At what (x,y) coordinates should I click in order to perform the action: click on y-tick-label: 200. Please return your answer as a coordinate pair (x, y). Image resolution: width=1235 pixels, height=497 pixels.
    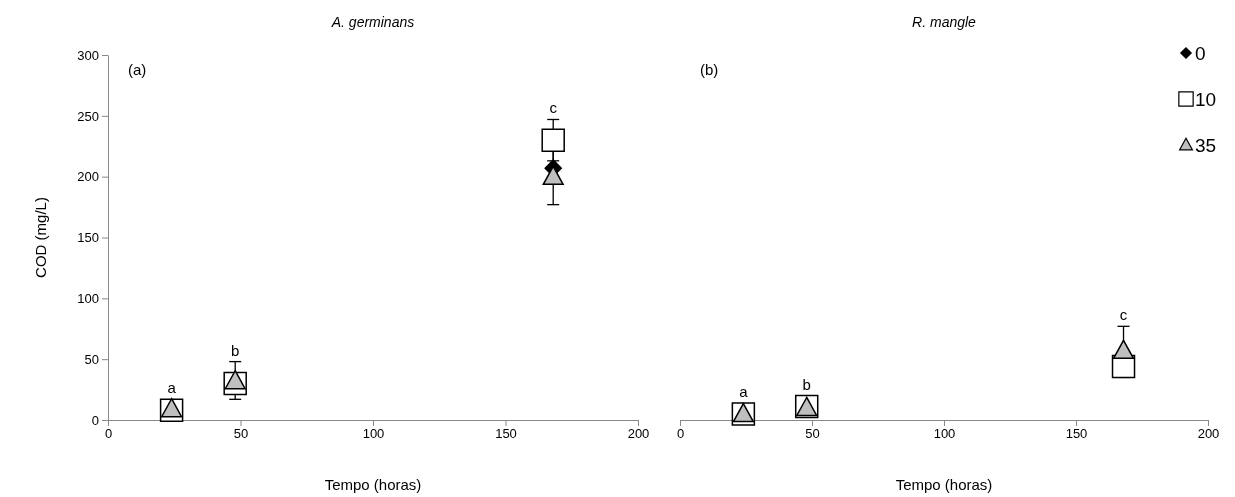
    Looking at the image, I should click on (88, 177).